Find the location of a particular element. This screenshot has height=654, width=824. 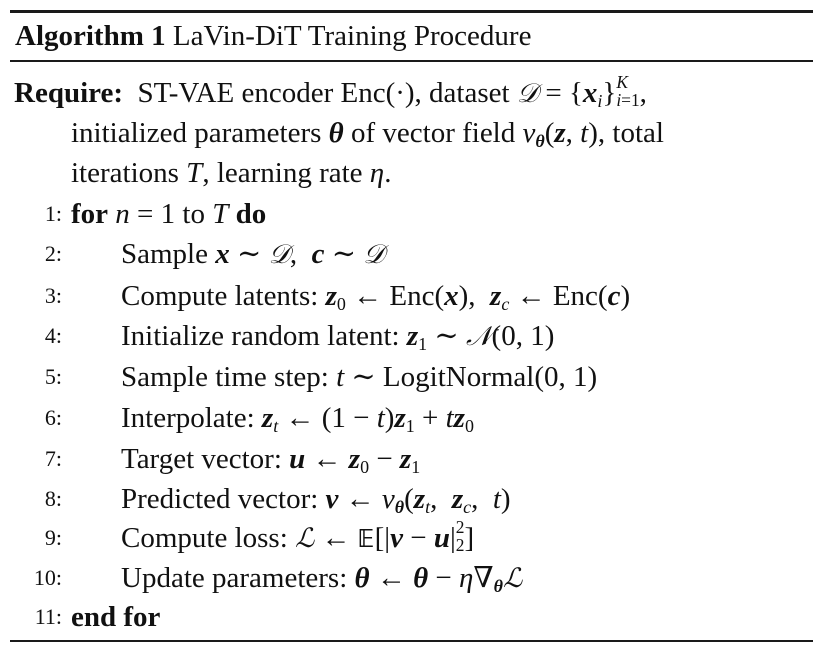

step-8: 8: Predicted vector: v ← vθ(zt, zc, t) is located at coordinates (410, 499).